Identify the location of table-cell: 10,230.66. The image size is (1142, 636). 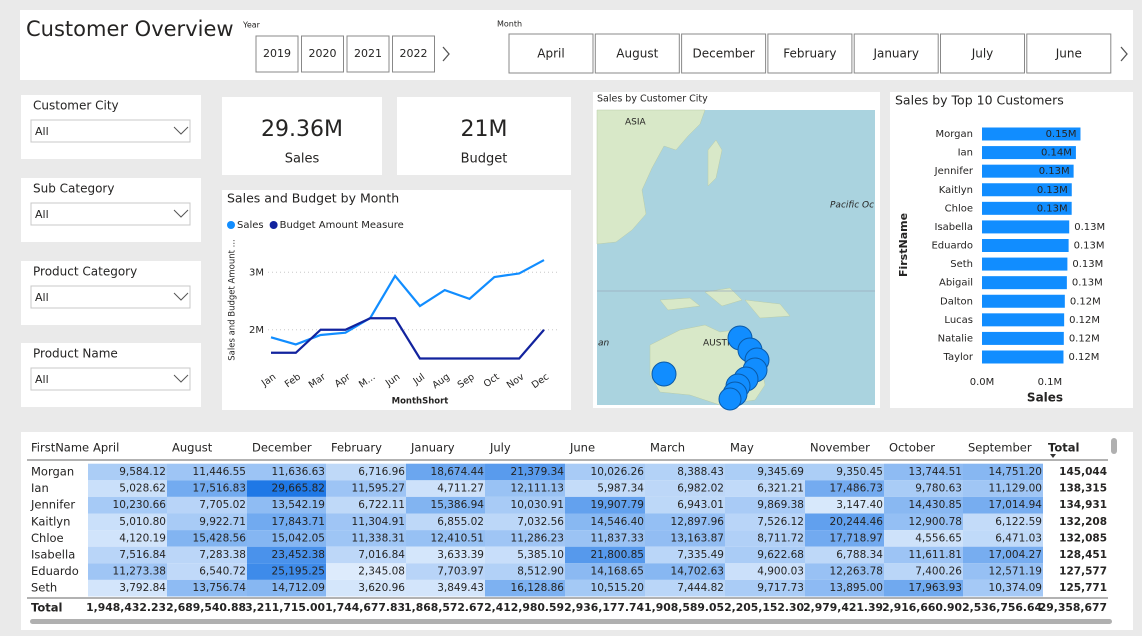
(140, 505).